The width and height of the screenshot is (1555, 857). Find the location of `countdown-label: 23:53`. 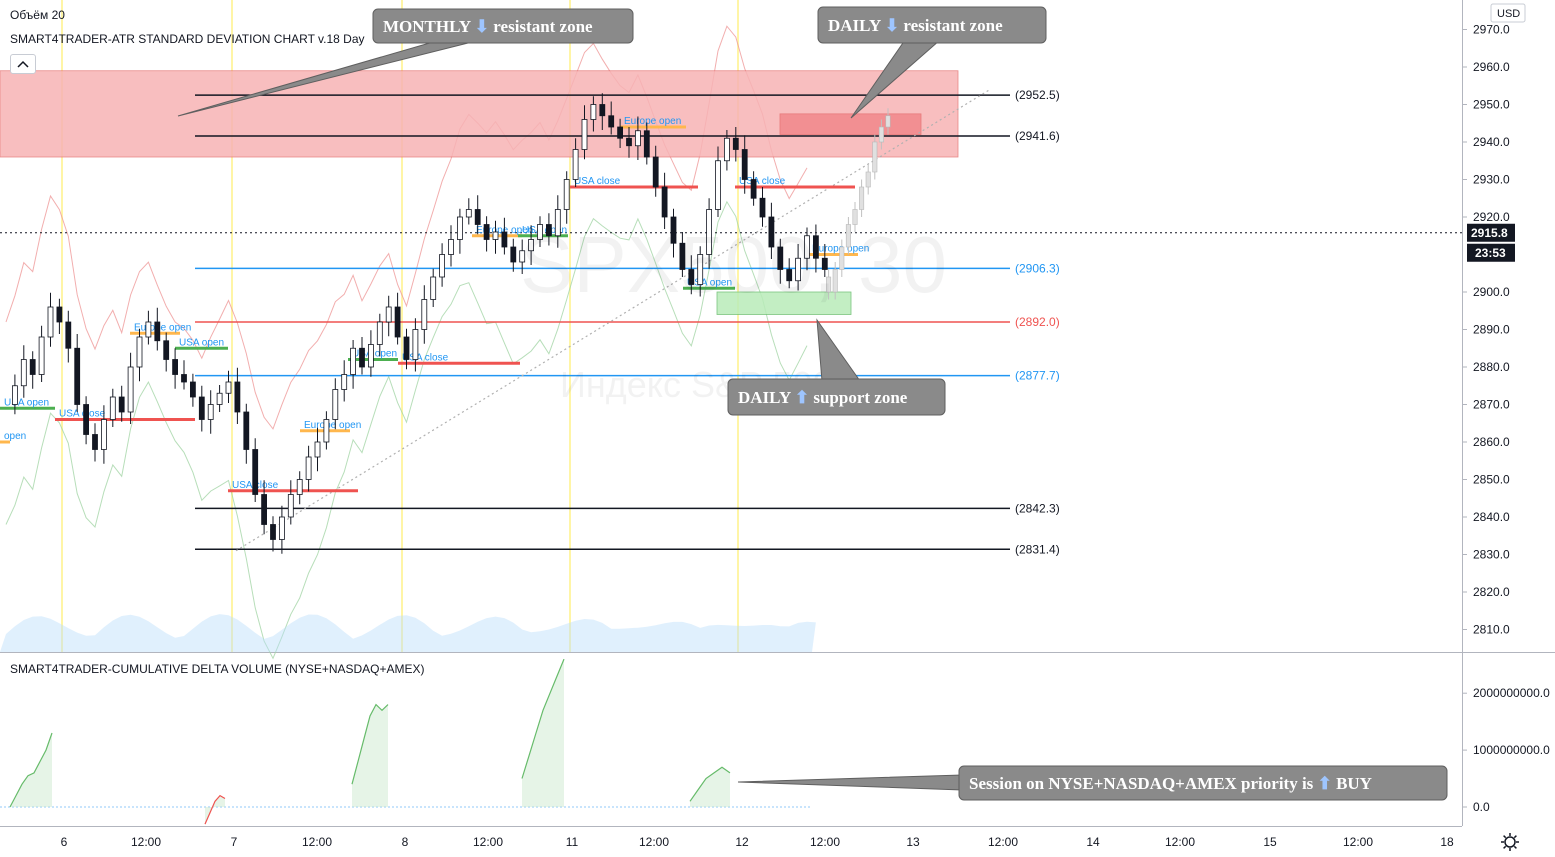

countdown-label: 23:53 is located at coordinates (1490, 253).